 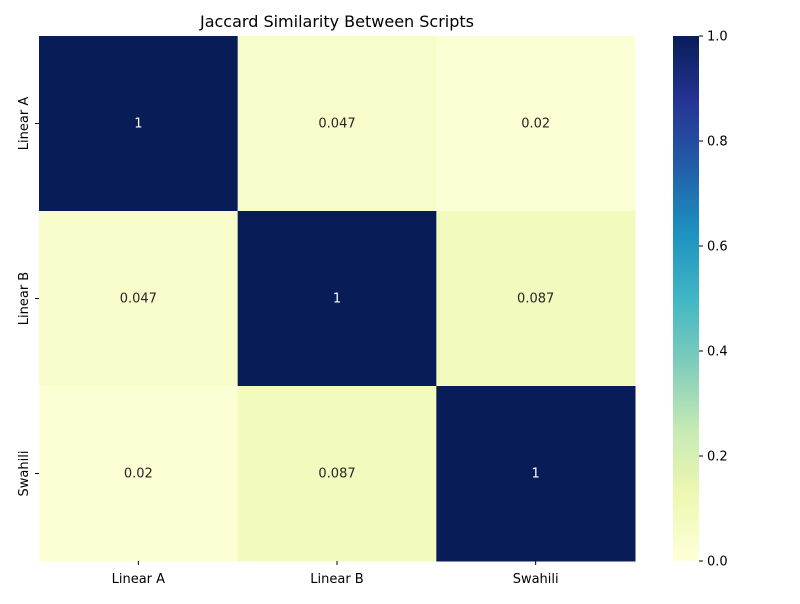 I want to click on y-tick-label: Linear B, so click(x=24, y=298).